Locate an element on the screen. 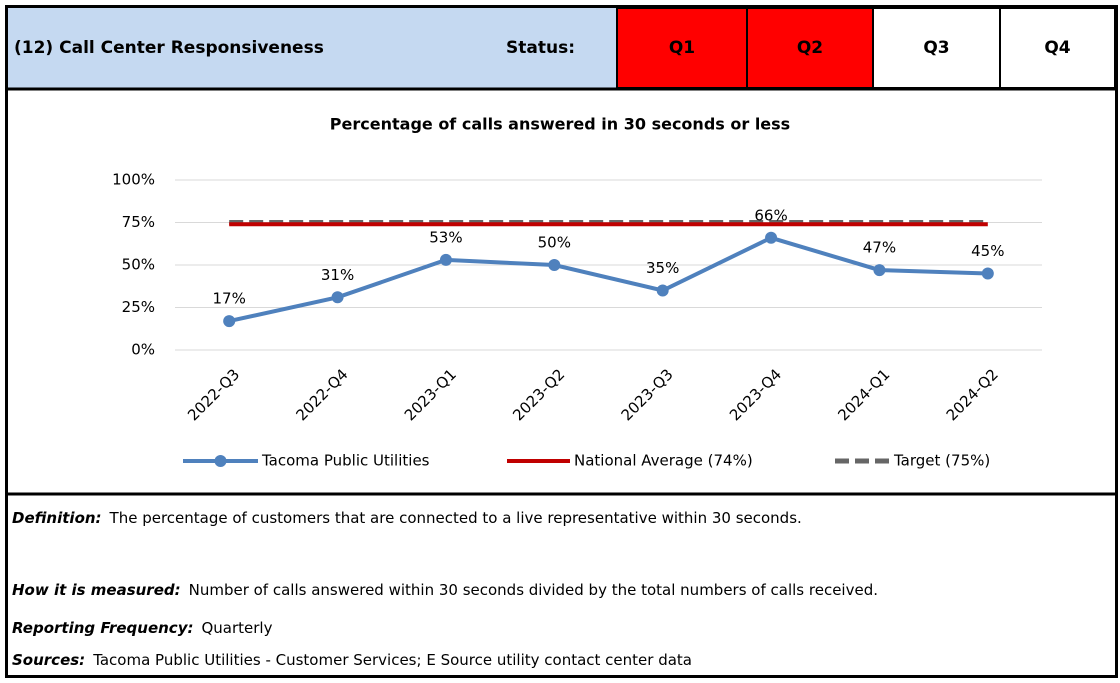  status-quarter: Q3 is located at coordinates (936, 48).